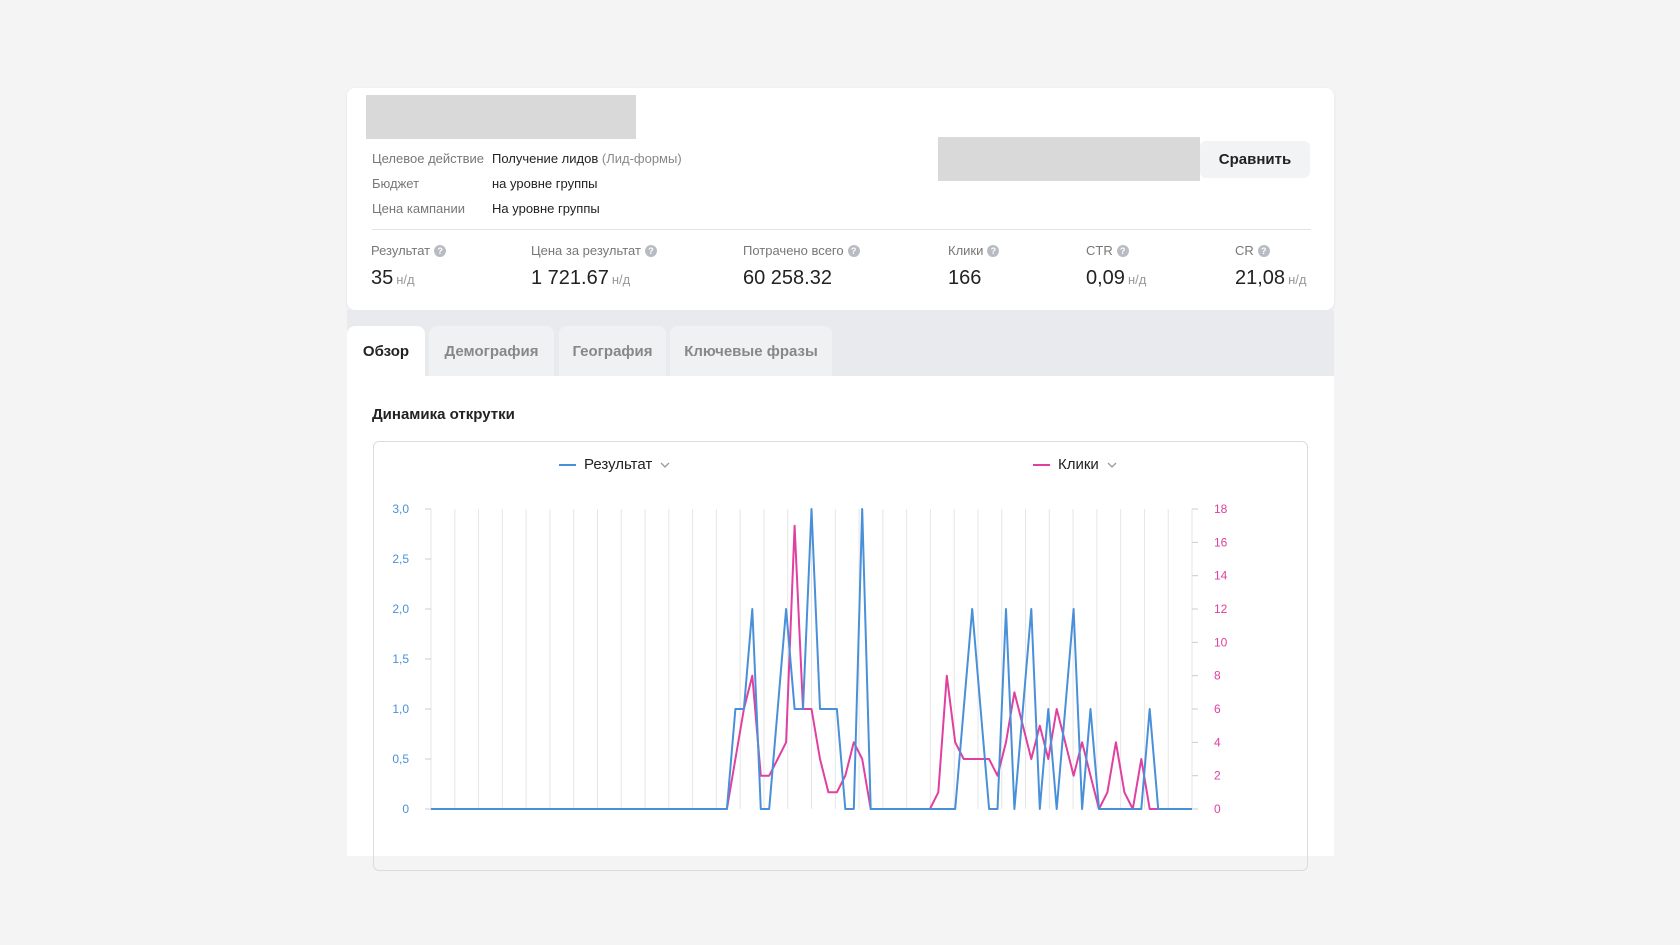  What do you see at coordinates (964, 278) in the screenshot?
I see `metric-value: 166` at bounding box center [964, 278].